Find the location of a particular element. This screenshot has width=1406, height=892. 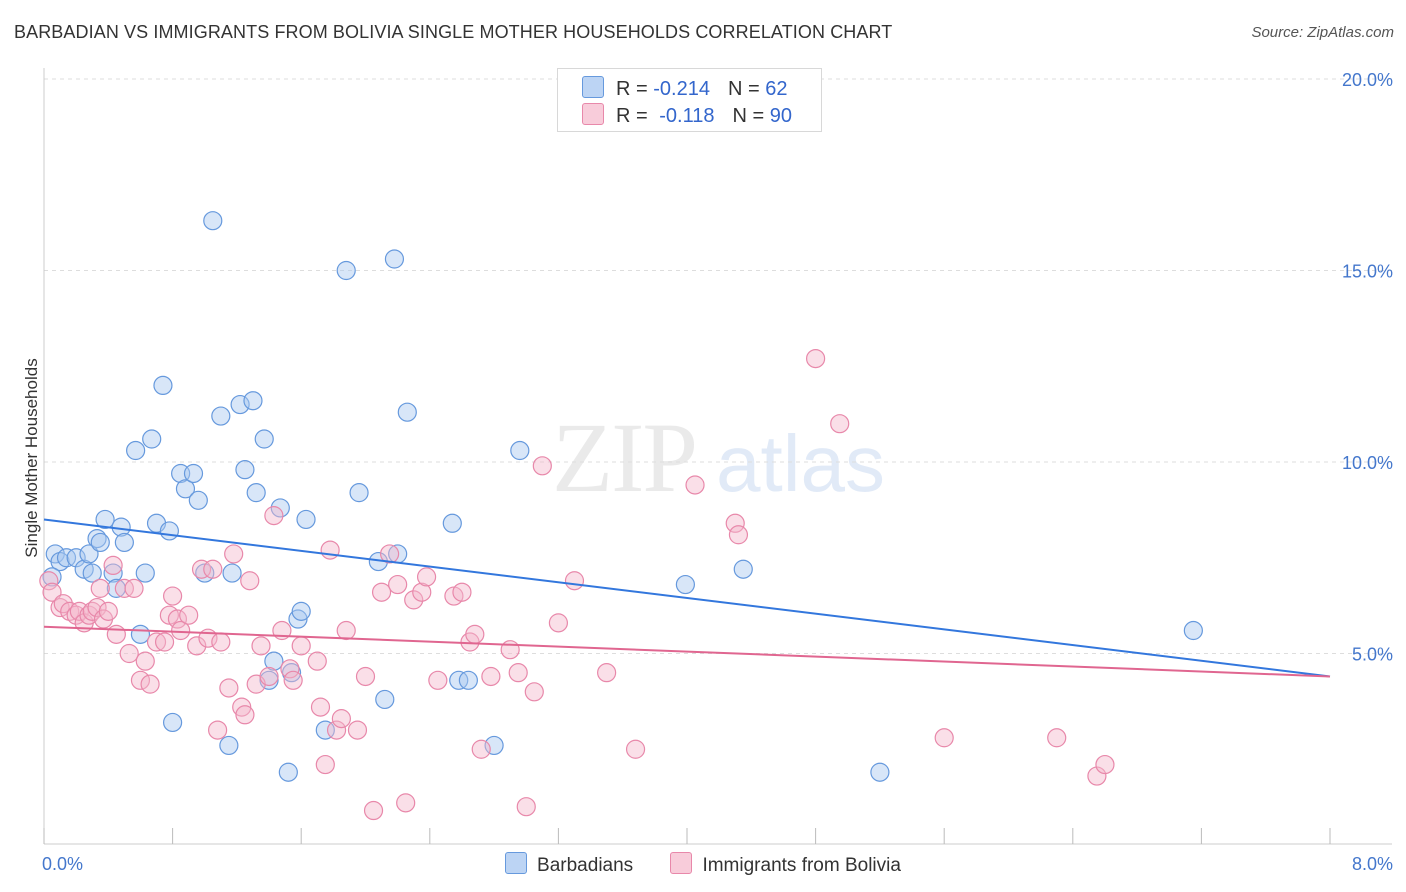

y-tick-label: 5.0% is located at coordinates (1372, 655).